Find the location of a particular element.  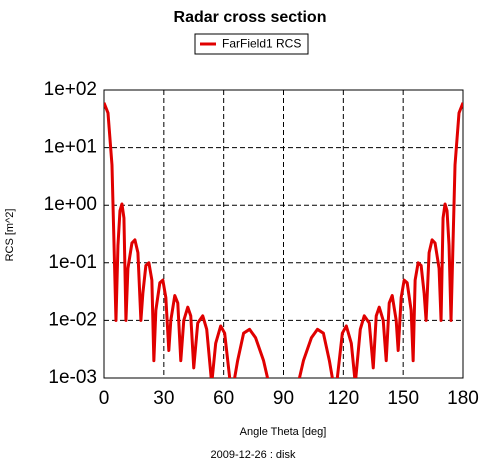

y-tick-label: 1e-01 is located at coordinates (72, 262).